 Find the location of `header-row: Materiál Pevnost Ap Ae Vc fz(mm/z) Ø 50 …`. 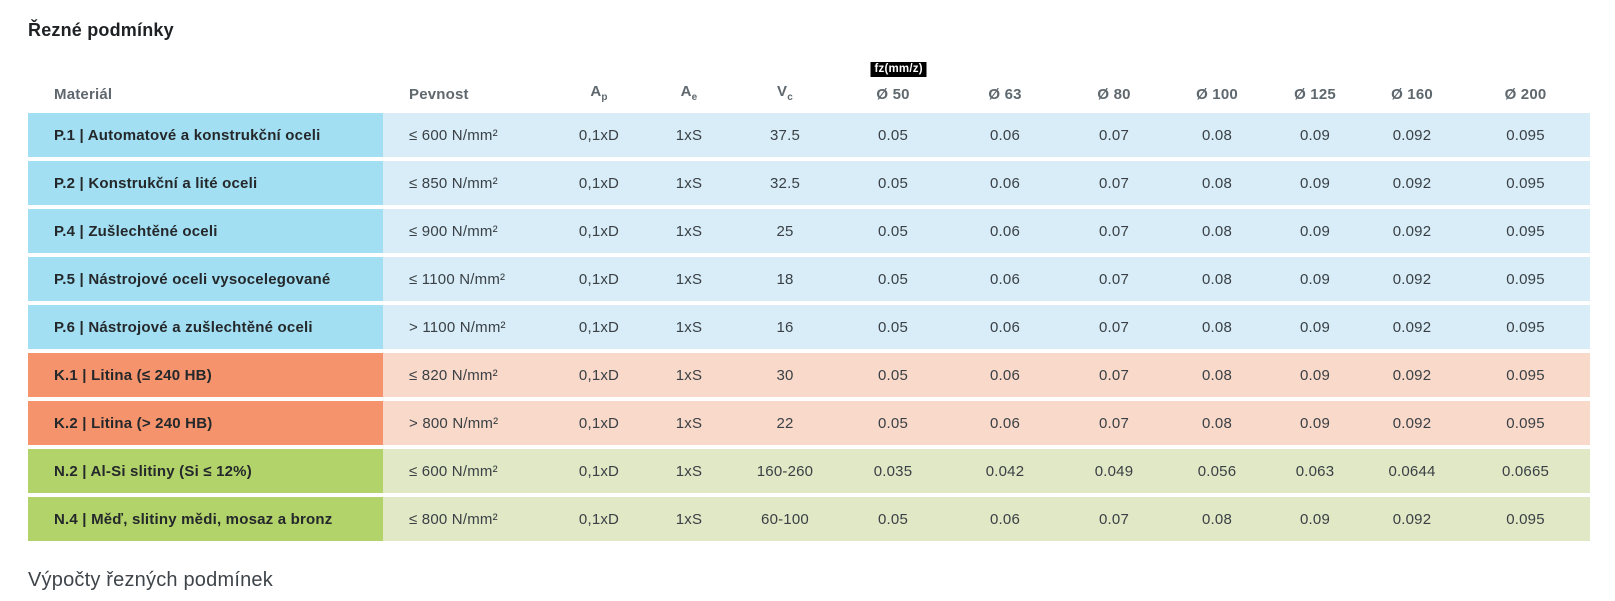

header-row: Materiál Pevnost Ap Ae Vc fz(mm/z) Ø 50 … is located at coordinates (809, 85).